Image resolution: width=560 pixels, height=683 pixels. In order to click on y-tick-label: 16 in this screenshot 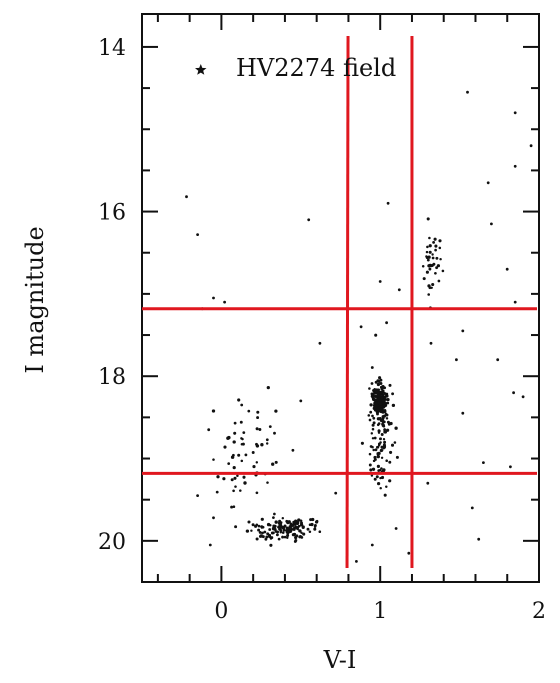, I will do `click(112, 213)`.